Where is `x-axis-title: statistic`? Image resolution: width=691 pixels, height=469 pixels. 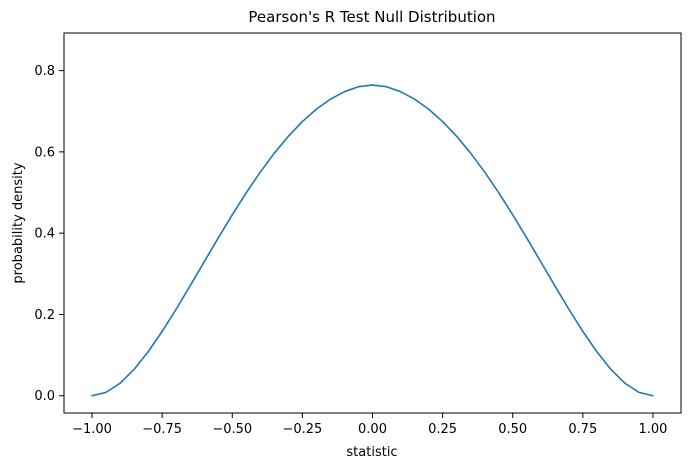
x-axis-title: statistic is located at coordinates (371, 452).